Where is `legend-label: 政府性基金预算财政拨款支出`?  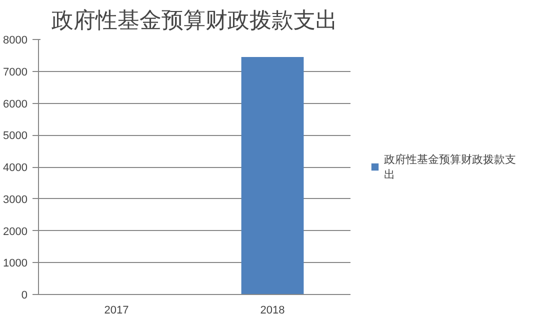 legend-label: 政府性基金预算财政拨款支出 is located at coordinates (450, 167).